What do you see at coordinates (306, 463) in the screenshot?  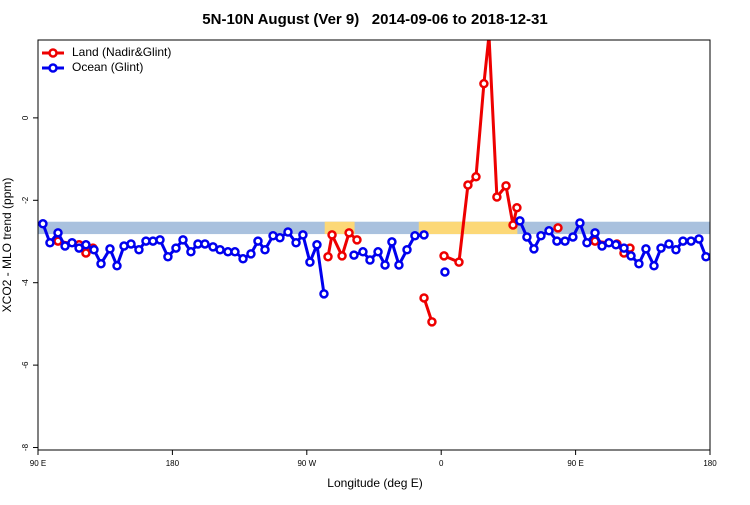 I see `x-tick-label: 90 W` at bounding box center [306, 463].